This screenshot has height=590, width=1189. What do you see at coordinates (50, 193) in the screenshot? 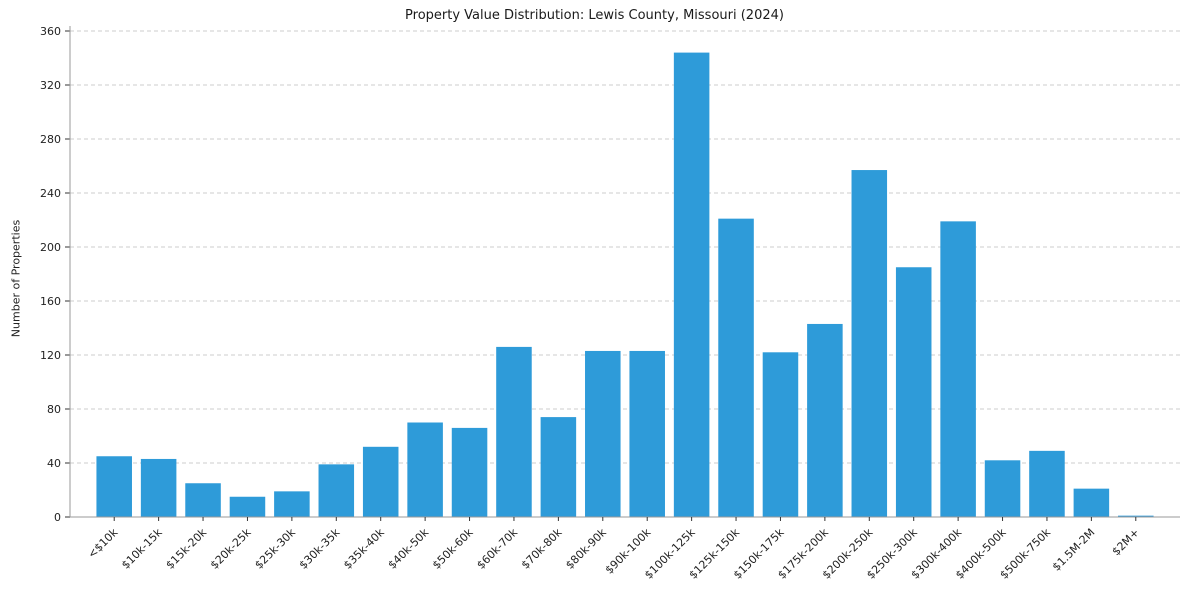
I see `y-tick-label: 240` at bounding box center [50, 193].